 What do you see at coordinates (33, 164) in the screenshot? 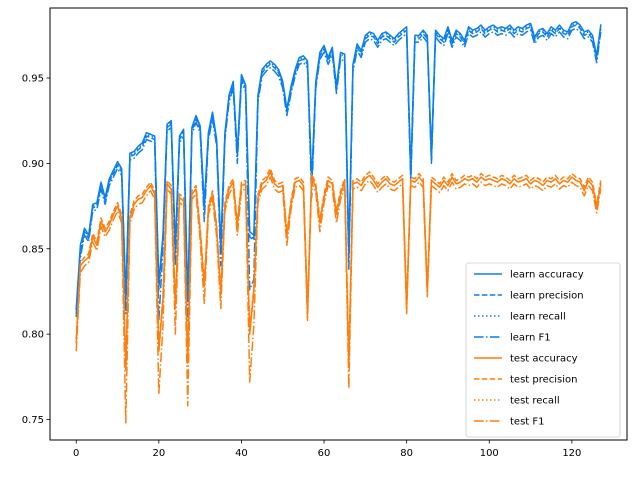
I see `y-tick-label: 0.90` at bounding box center [33, 164].